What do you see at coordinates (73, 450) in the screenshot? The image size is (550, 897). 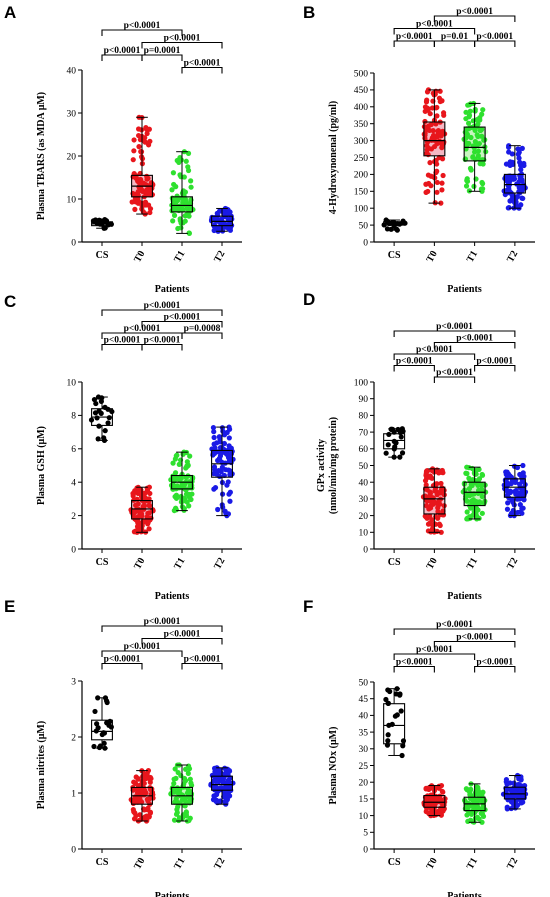 I see `y-tick-label: 6` at bounding box center [73, 450].